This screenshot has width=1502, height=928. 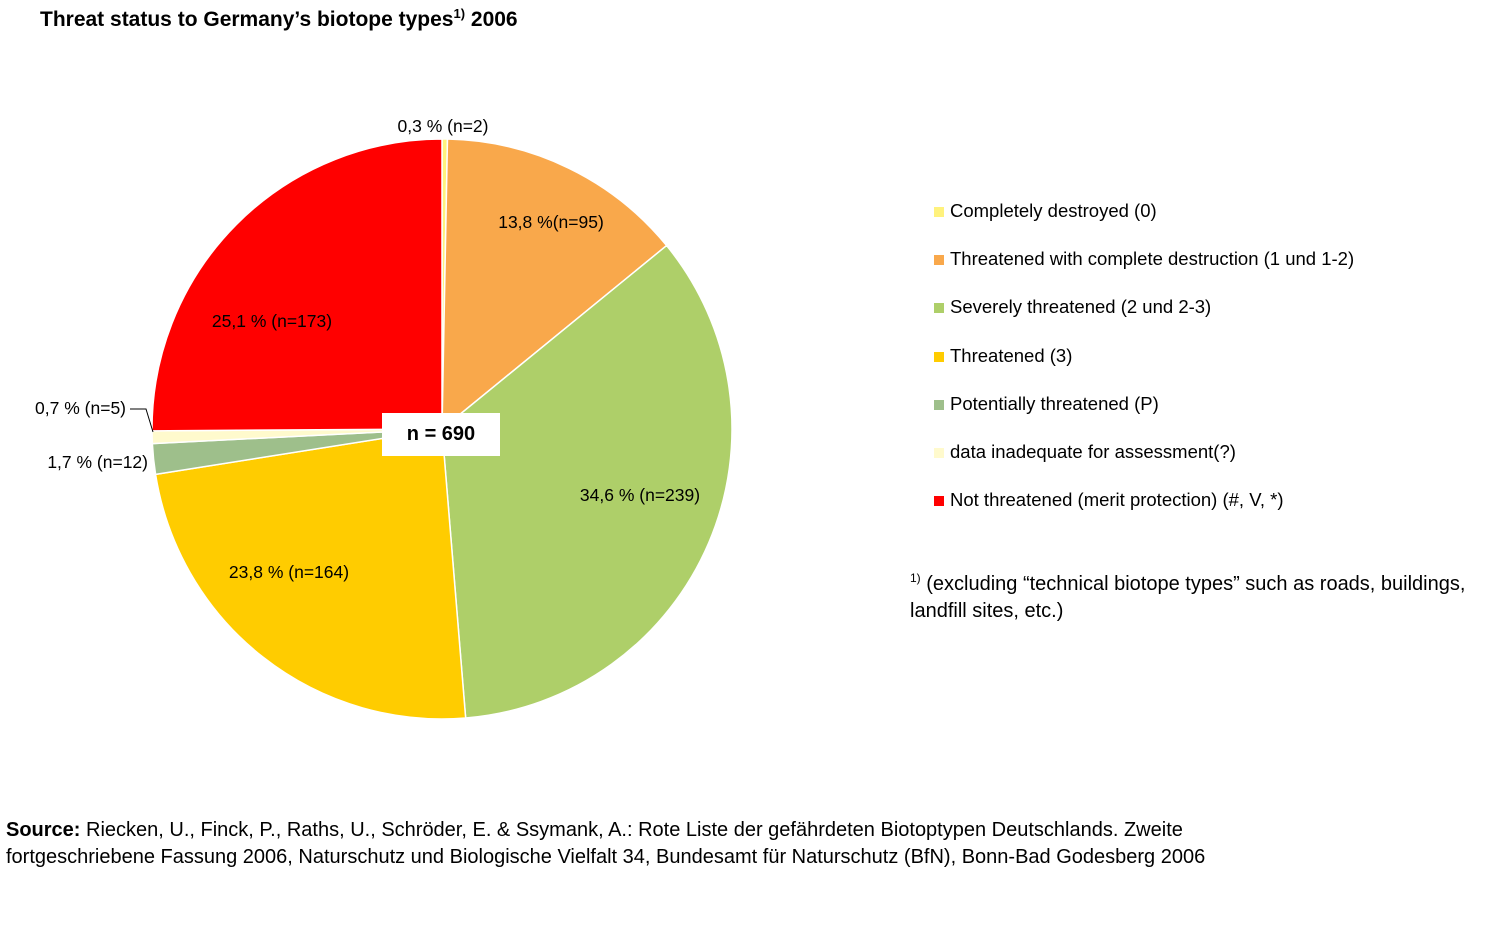 What do you see at coordinates (272, 321) in the screenshot?
I see `data-label-not-threatened-merit-protection-v: 25,1 % (n=173)` at bounding box center [272, 321].